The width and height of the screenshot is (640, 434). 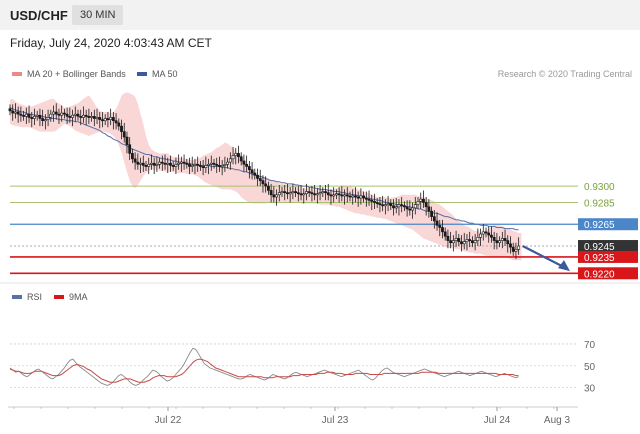 I want to click on datetime-label: Friday, July 24, 2020 4:03:43 AM CET, so click(x=111, y=43).